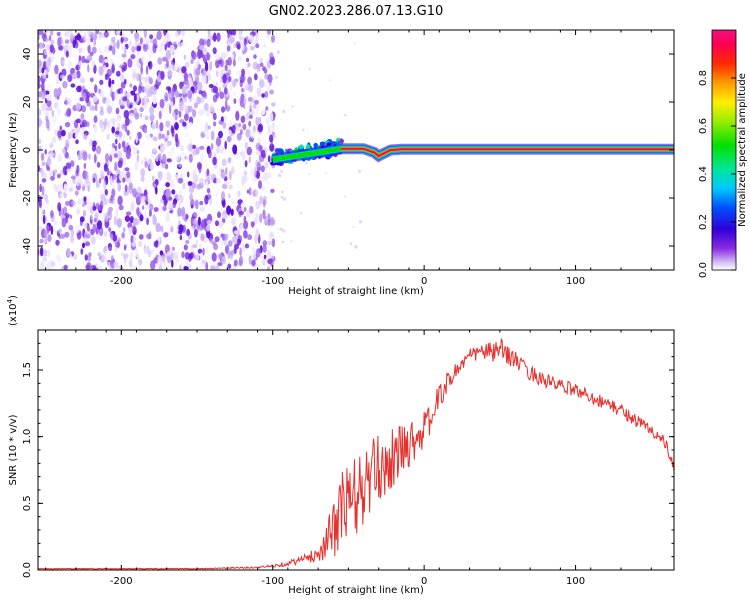 The image size is (750, 600). I want to click on transition-blob, so click(301, 146).